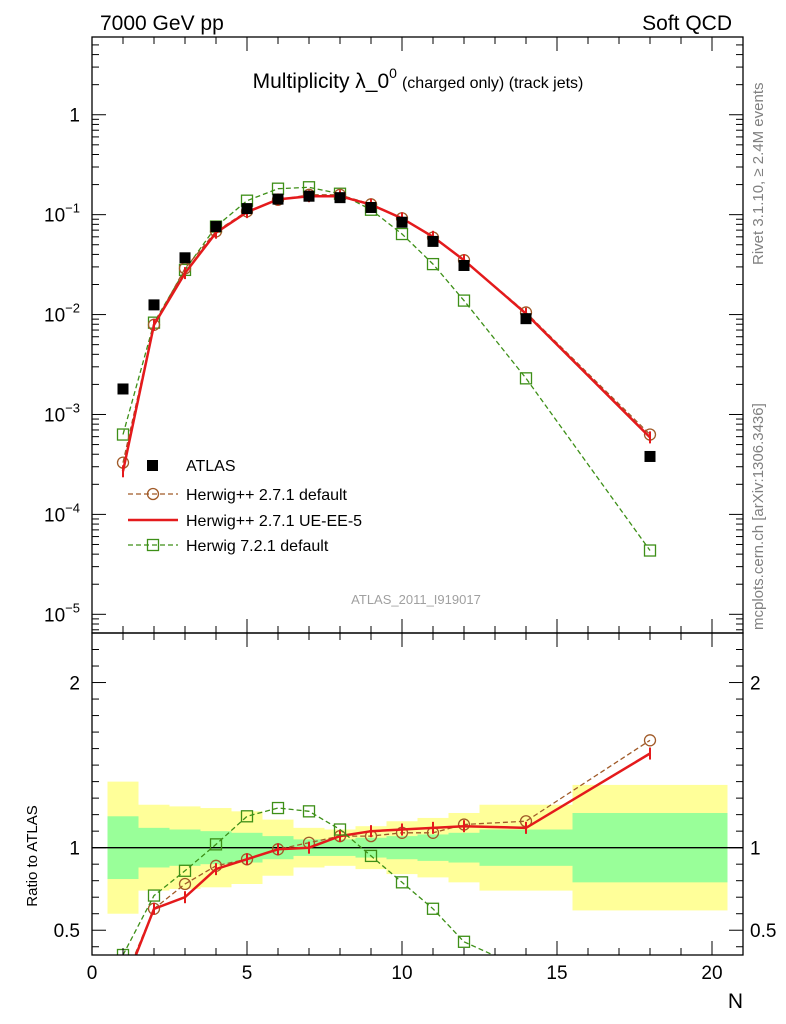 The width and height of the screenshot is (786, 1024). I want to click on main-ytick-label: 10⁻¹, so click(62, 214).